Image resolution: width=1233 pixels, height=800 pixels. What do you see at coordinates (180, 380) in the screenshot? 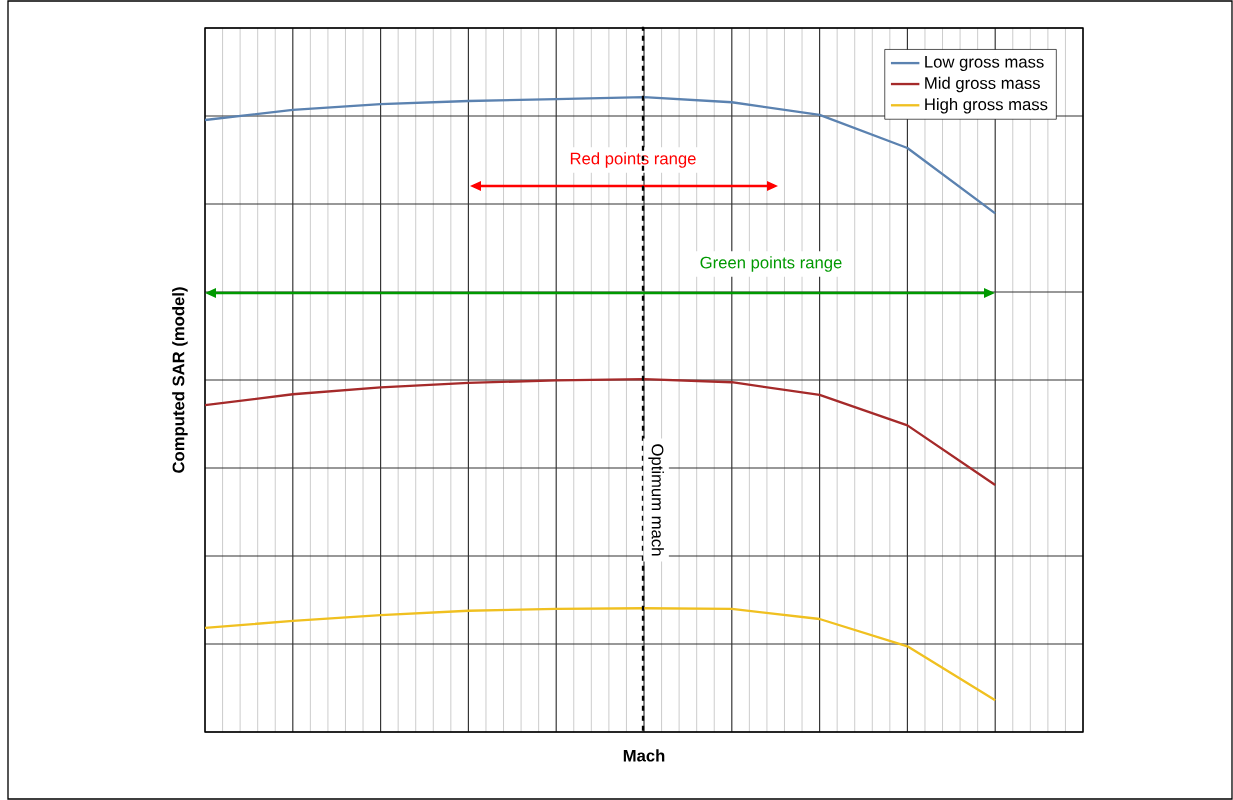
I see `y-axis-title: Computed SAR (model)` at bounding box center [180, 380].